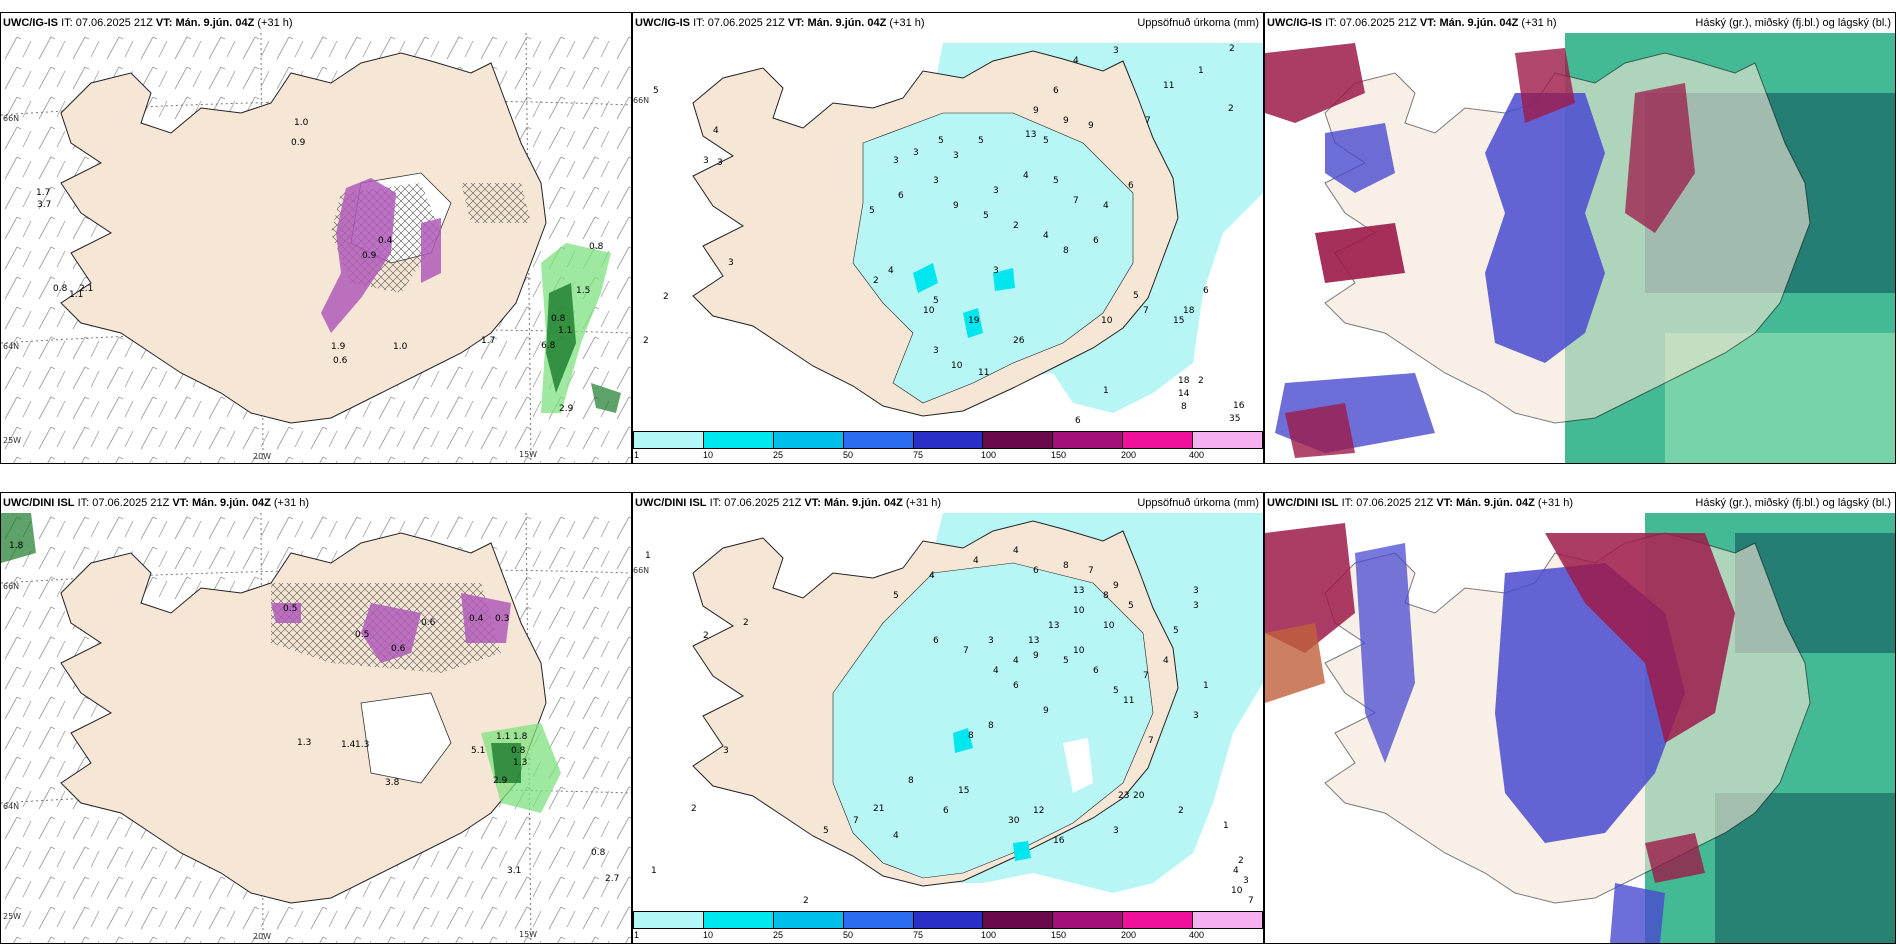 This screenshot has height=950, width=1900. What do you see at coordinates (392, 783) in the screenshot?
I see `wind-value: 3.8` at bounding box center [392, 783].